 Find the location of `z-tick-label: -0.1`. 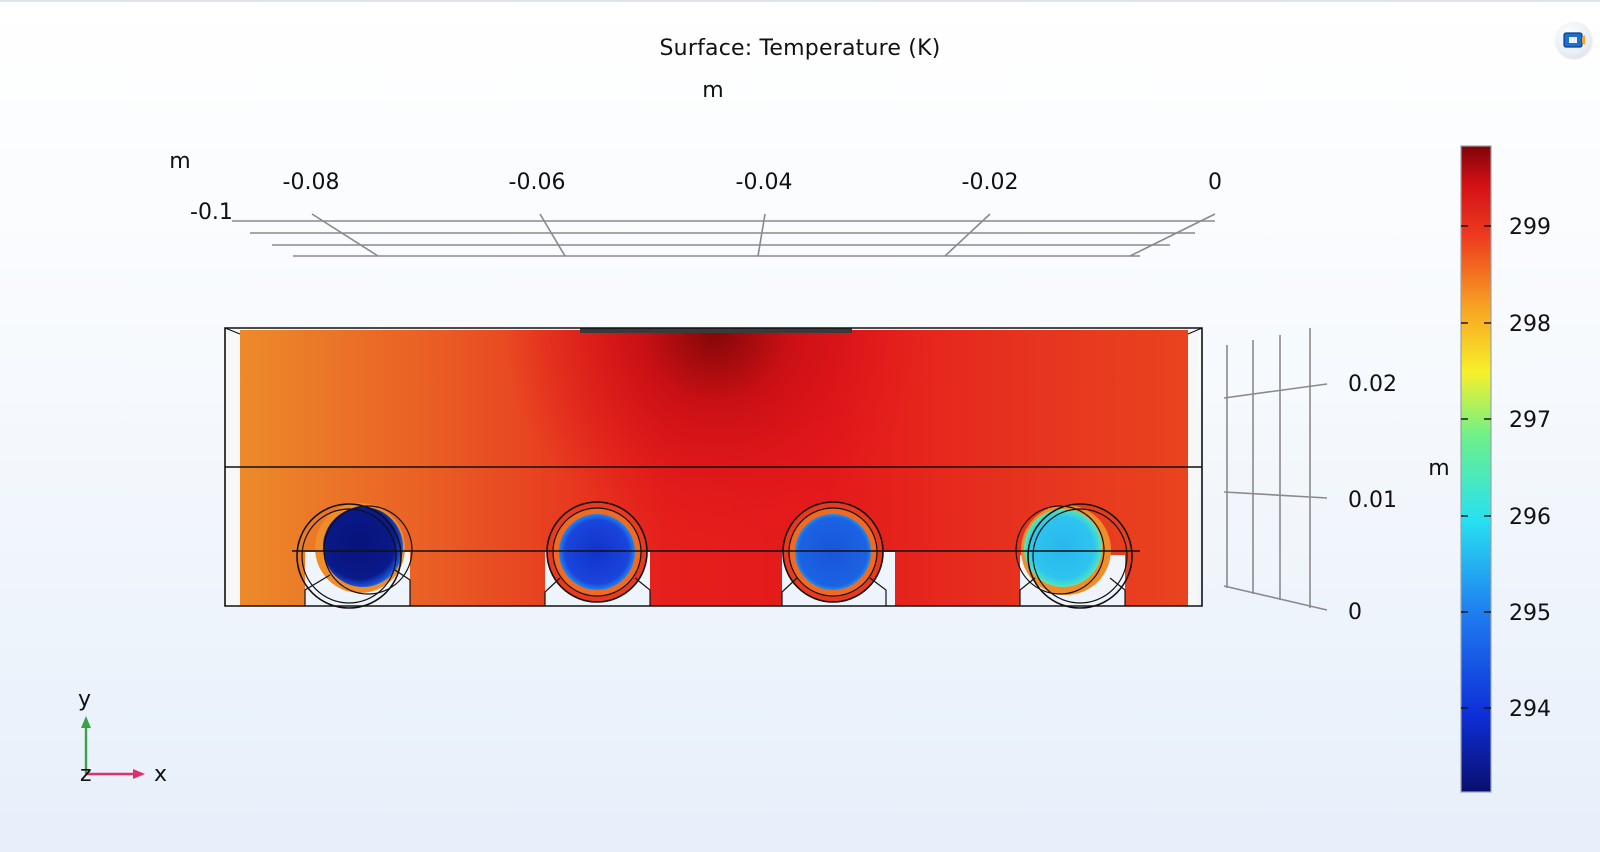

z-tick-label: -0.1 is located at coordinates (211, 212).